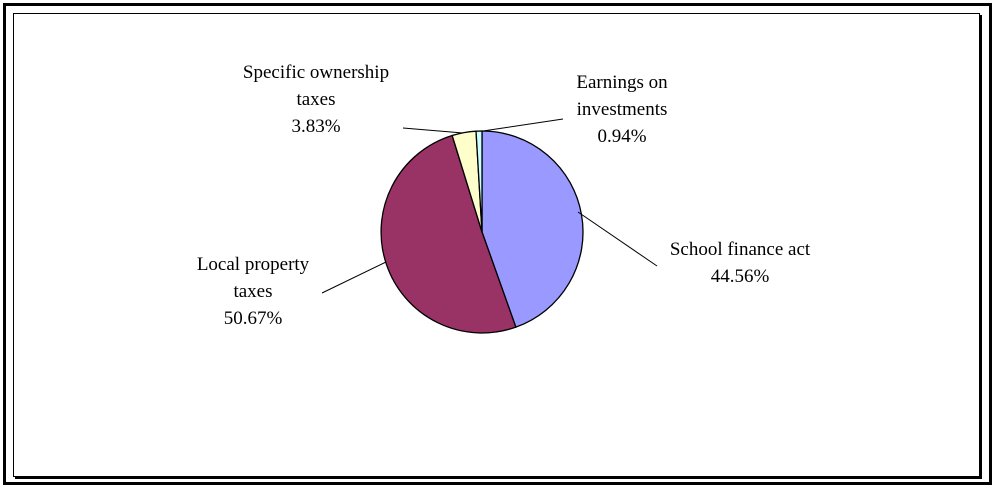  I want to click on slice-label-1-line-1: taxes, so click(252, 291).